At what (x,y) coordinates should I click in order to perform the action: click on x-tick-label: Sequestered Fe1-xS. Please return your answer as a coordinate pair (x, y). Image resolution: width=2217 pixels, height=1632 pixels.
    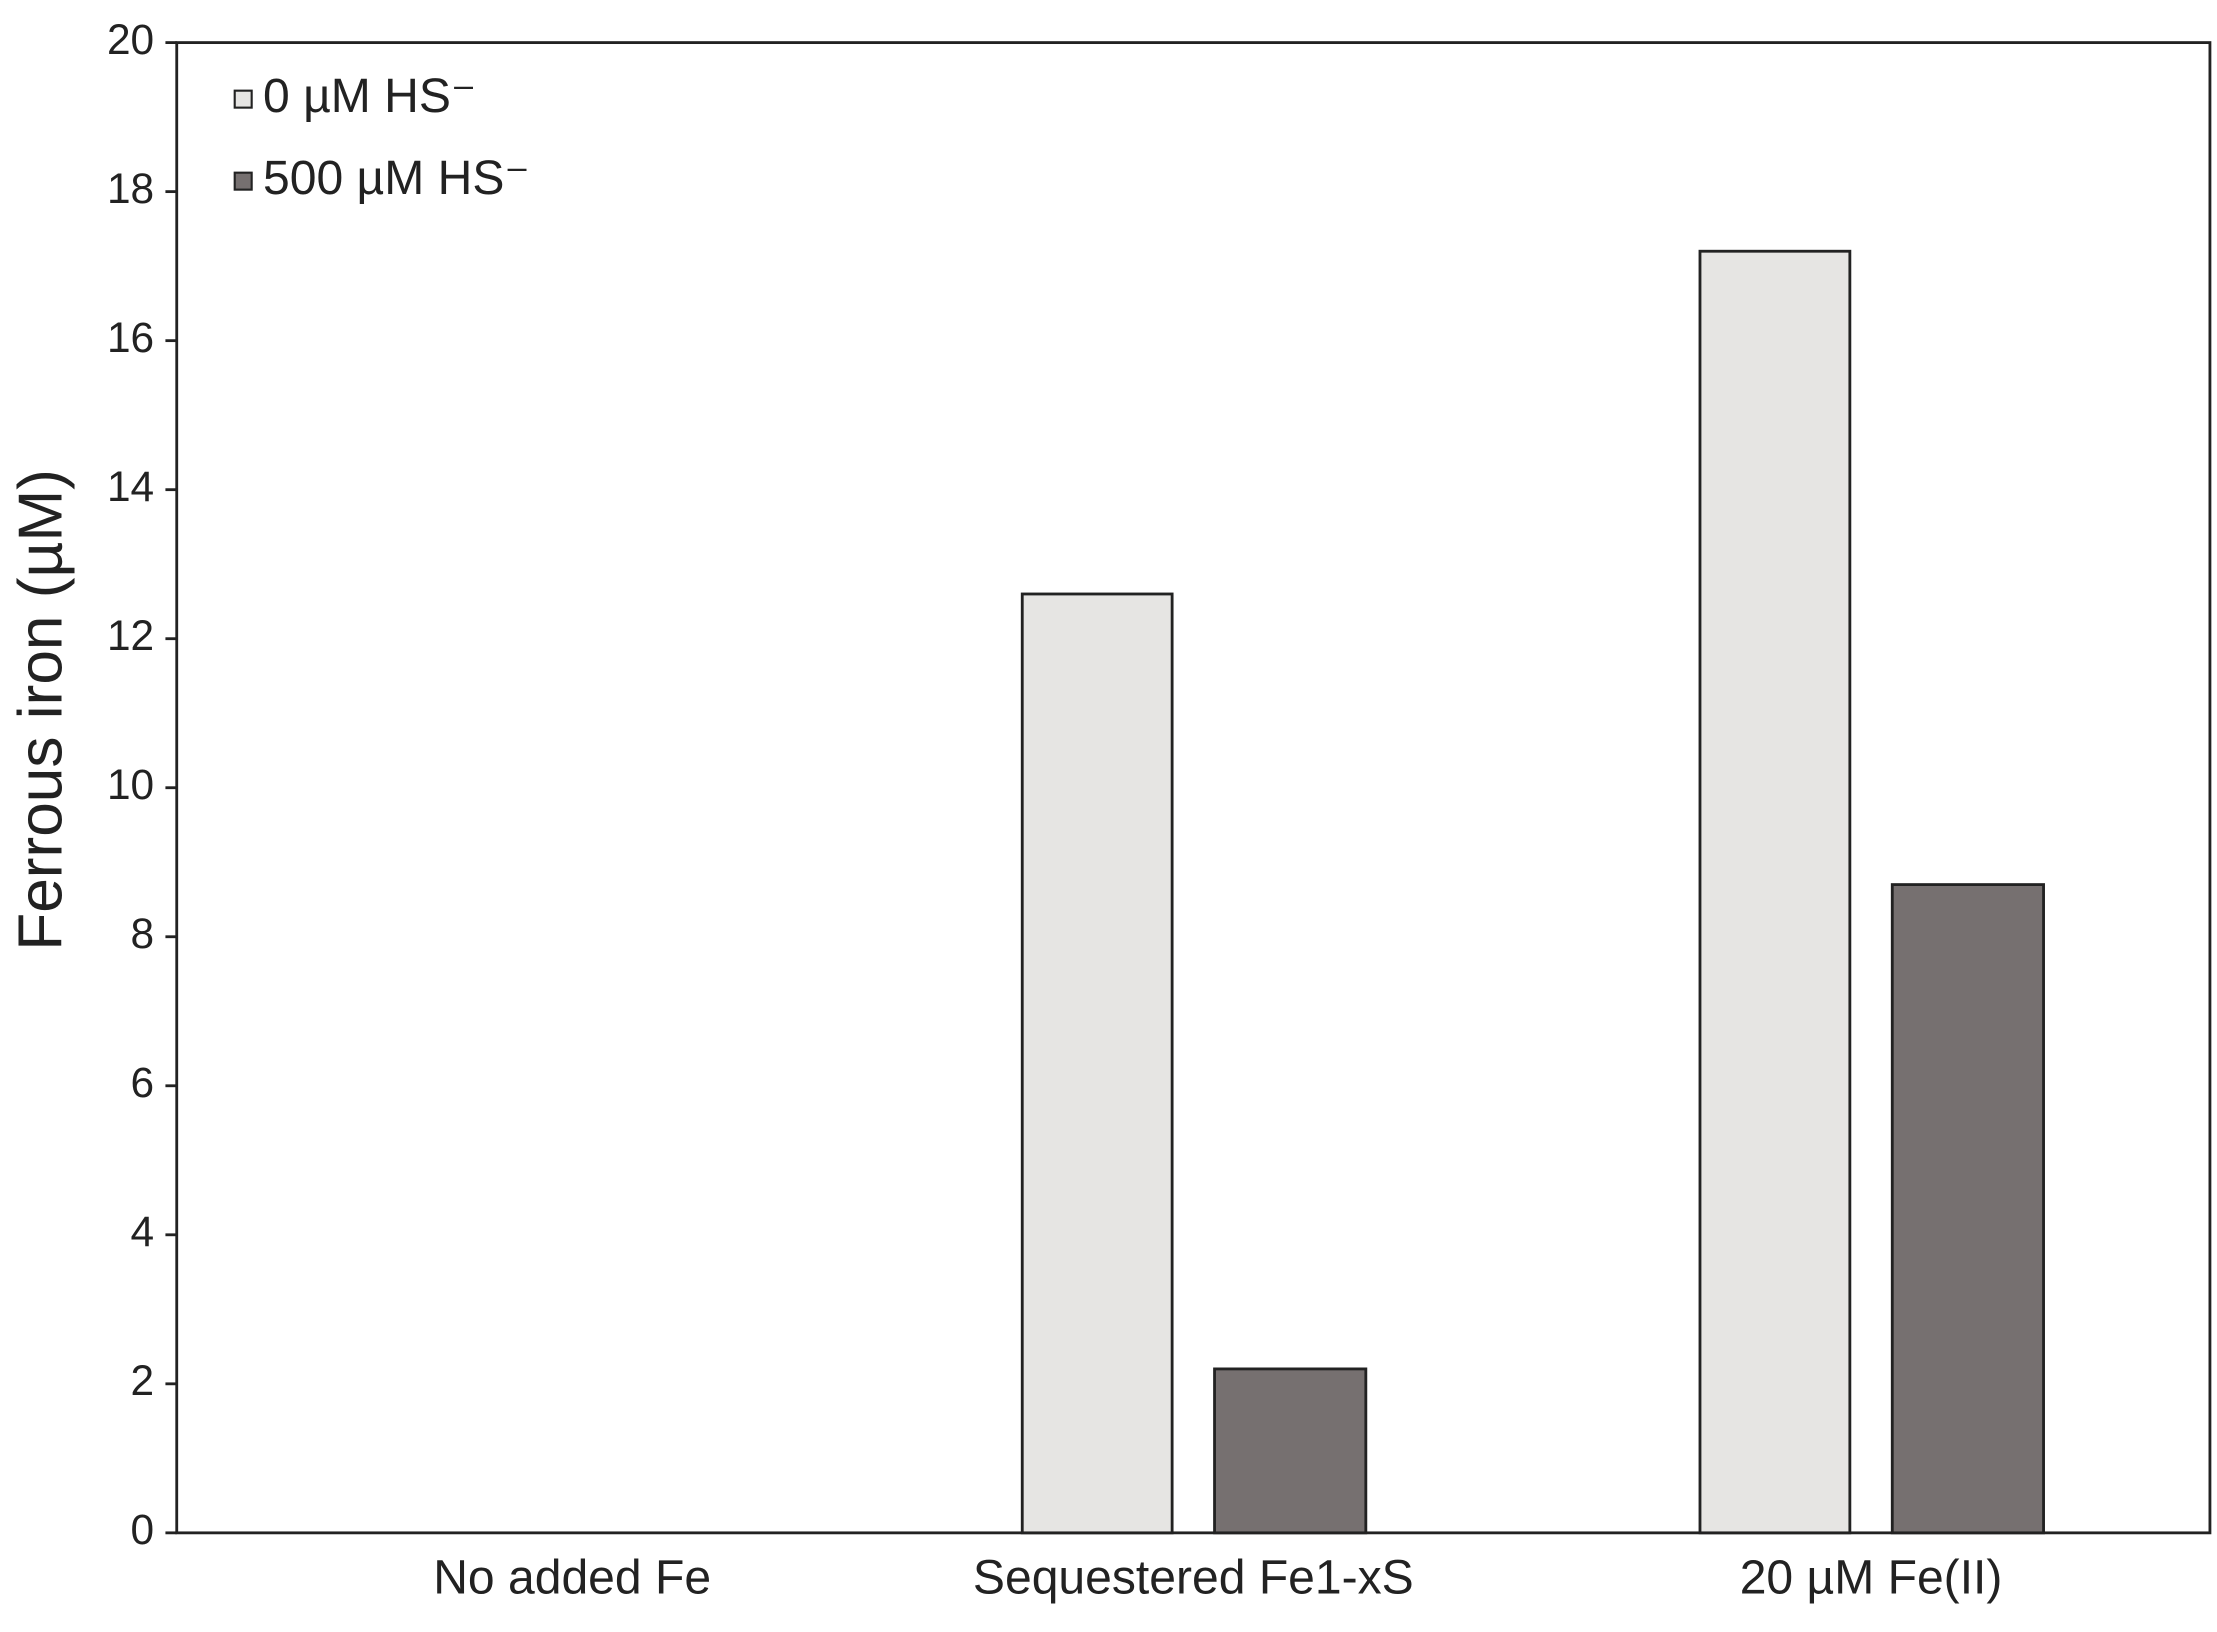
    Looking at the image, I should click on (1193, 1578).